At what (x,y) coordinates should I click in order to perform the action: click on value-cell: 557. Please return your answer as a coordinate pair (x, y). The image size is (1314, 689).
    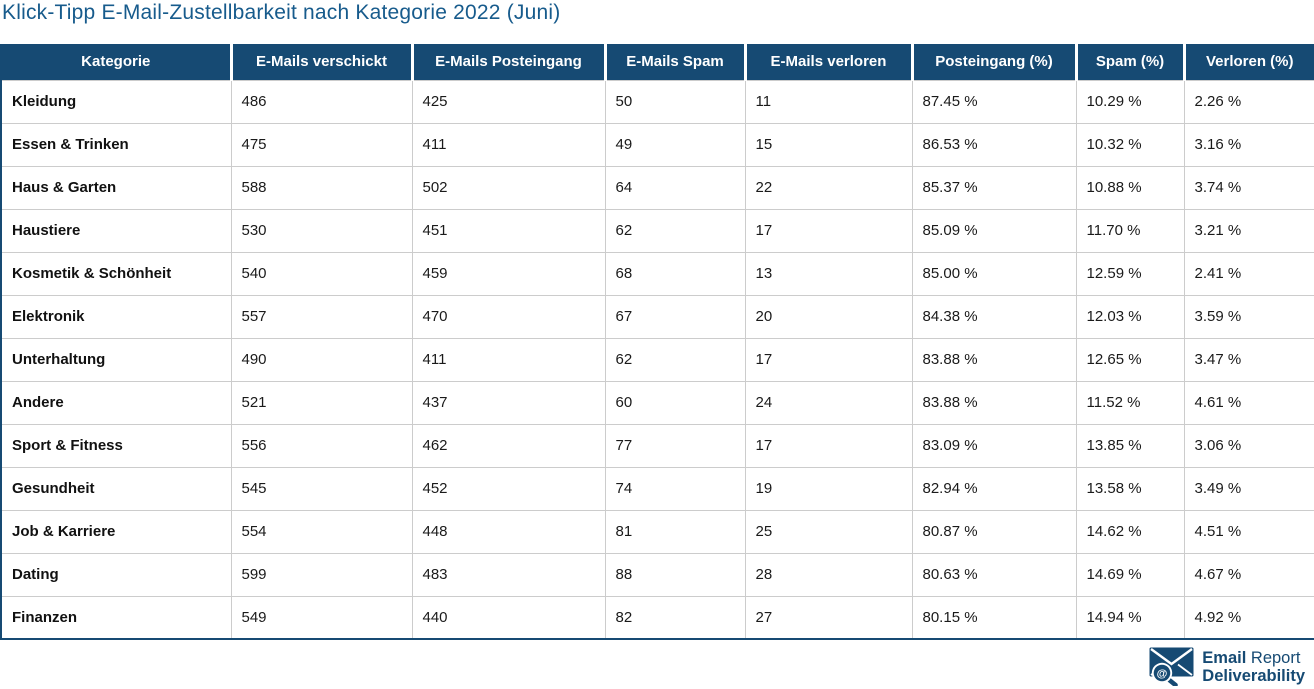
    Looking at the image, I should click on (321, 316).